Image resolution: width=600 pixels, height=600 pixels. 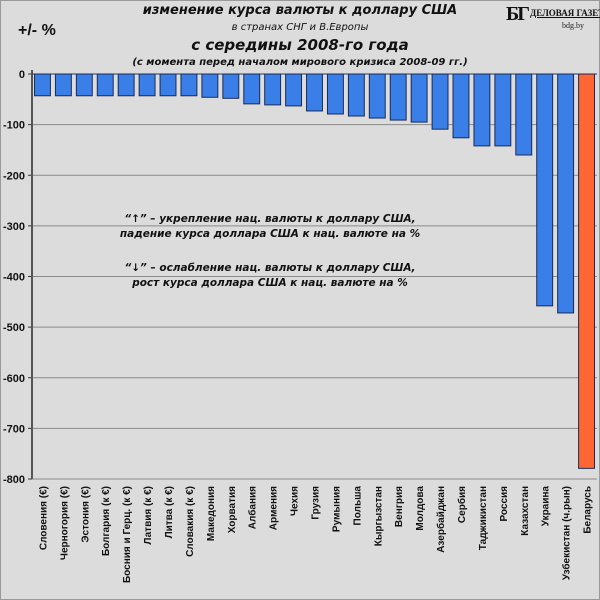 I want to click on x-tick-label: Сербия, so click(x=462, y=504).